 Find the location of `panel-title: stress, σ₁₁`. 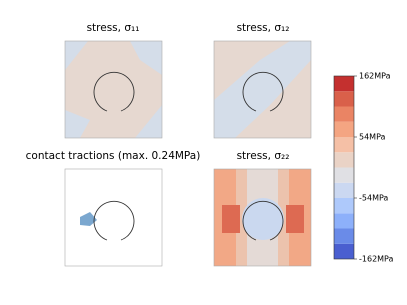

panel-title: stress, σ₁₁ is located at coordinates (113, 28).